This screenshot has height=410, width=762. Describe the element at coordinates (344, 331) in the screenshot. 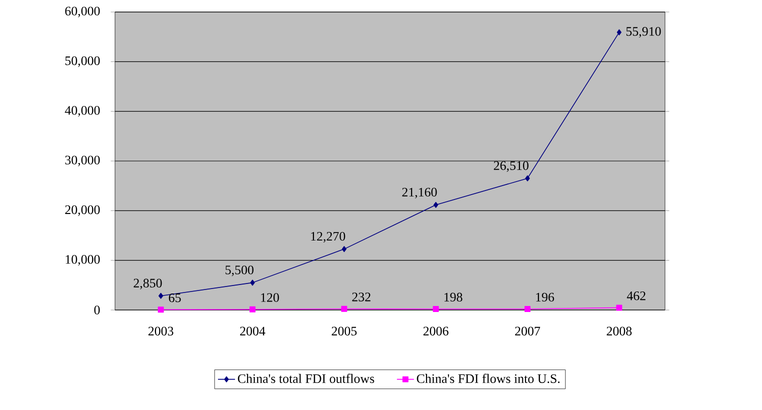

I see `x-tick-label: 2005` at that location.